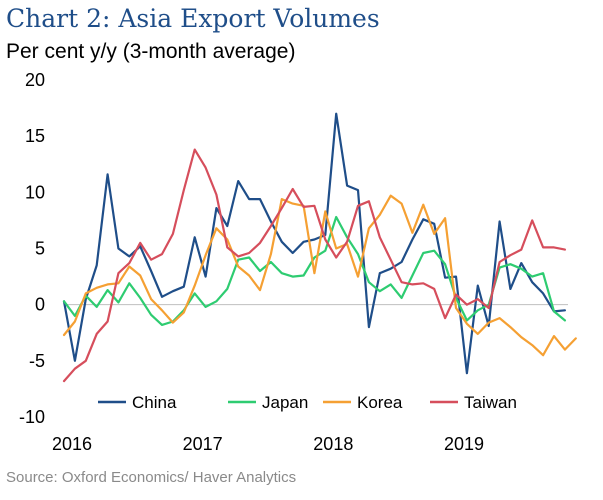 This screenshot has width=603, height=500. What do you see at coordinates (203, 444) in the screenshot?
I see `x-tick-label: 2017` at bounding box center [203, 444].